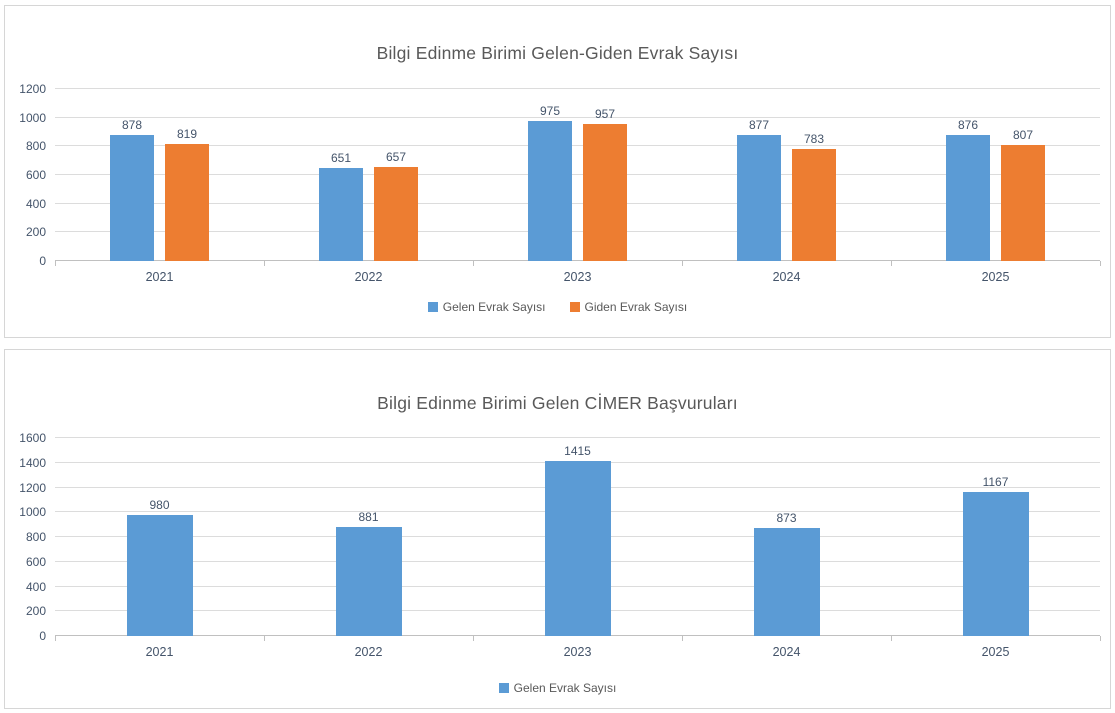 The image size is (1115, 713). I want to click on bar-group-2024: 873, so click(786, 537).